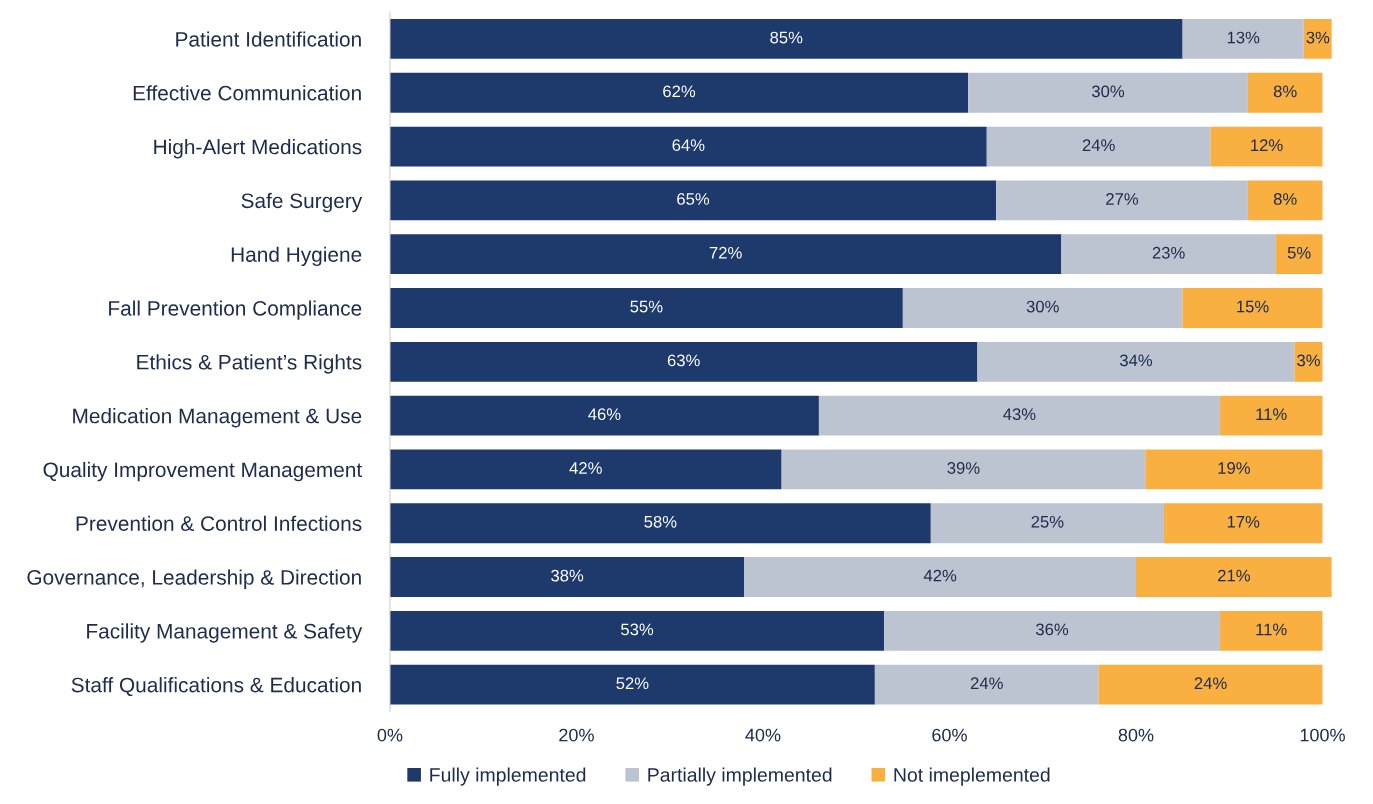 The width and height of the screenshot is (1373, 804). I want to click on data-label: 63%, so click(683, 360).